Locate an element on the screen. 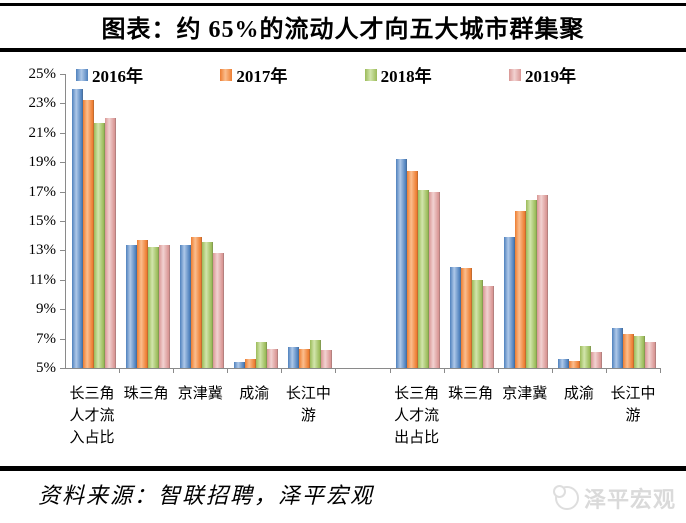 The height and width of the screenshot is (523, 686). y-axis-label: 11% is located at coordinates (42, 279).